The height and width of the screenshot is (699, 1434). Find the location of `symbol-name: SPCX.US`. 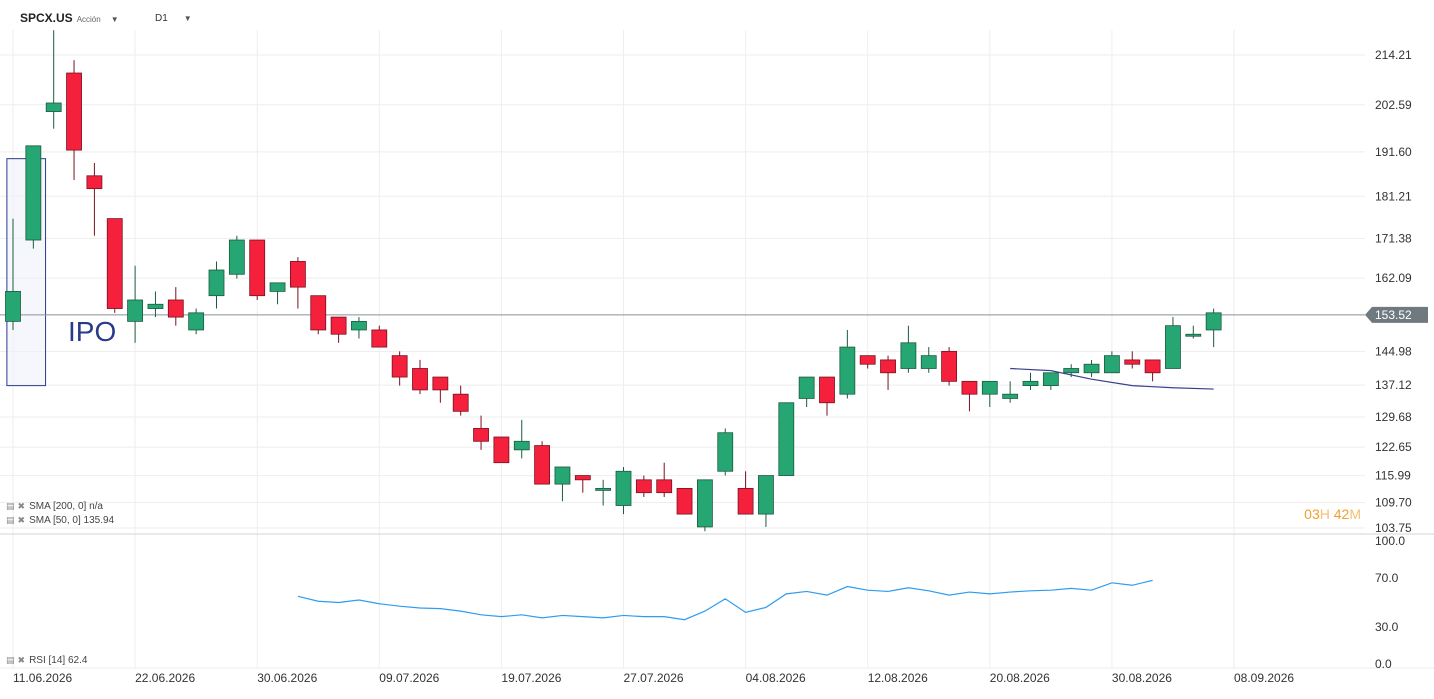

symbol-name: SPCX.US is located at coordinates (46, 18).